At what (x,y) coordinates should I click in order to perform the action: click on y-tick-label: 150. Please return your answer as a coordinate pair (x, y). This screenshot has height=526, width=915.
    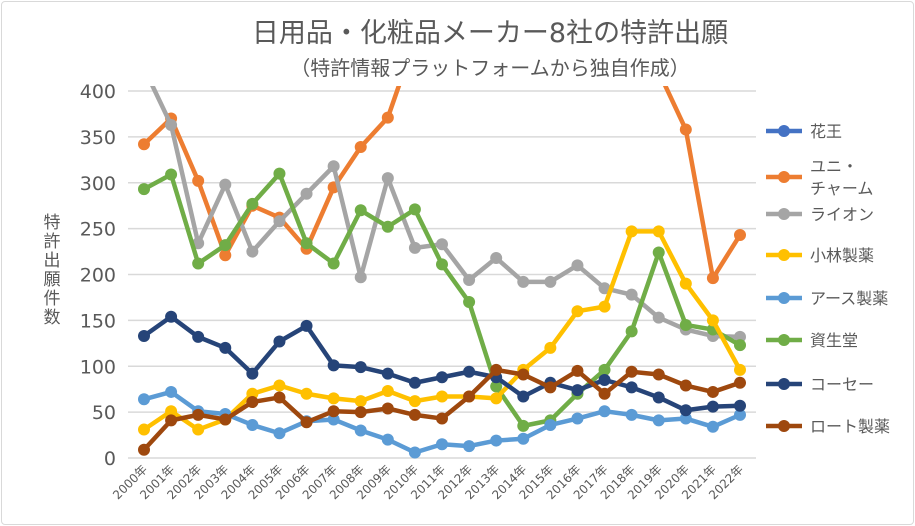
    Looking at the image, I should click on (98, 321).